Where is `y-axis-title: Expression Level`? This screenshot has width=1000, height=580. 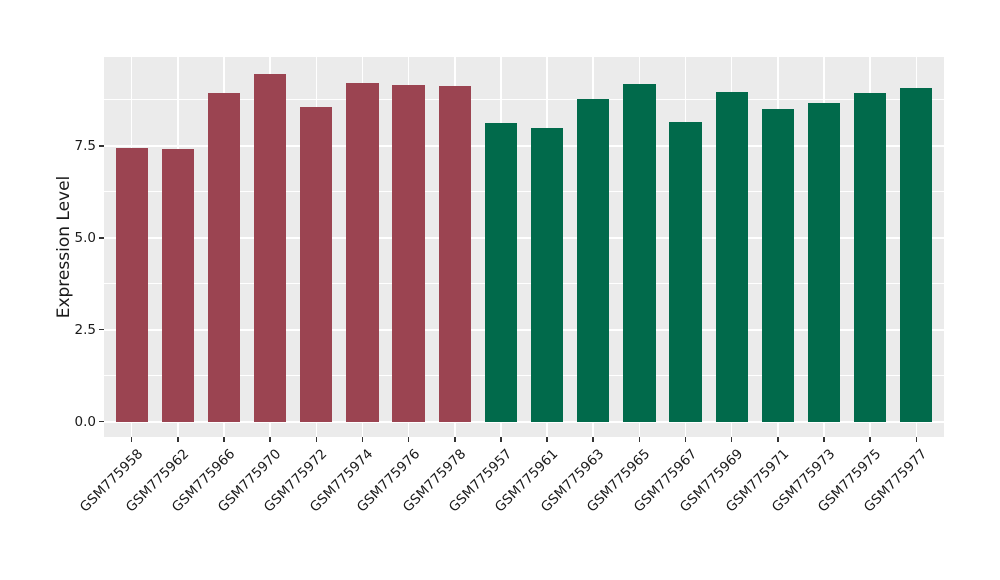 y-axis-title: Expression Level is located at coordinates (64, 247).